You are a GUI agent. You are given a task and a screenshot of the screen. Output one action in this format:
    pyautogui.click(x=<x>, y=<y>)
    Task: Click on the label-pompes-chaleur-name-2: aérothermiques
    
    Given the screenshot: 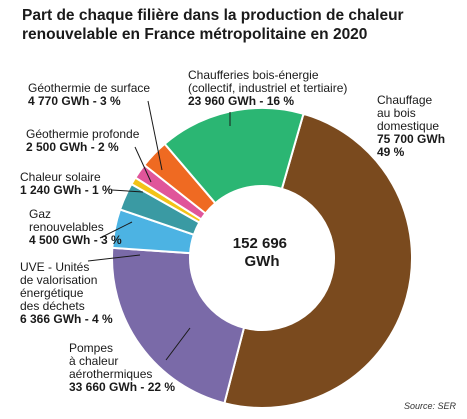 What is the action you would take?
    pyautogui.click(x=110, y=374)
    